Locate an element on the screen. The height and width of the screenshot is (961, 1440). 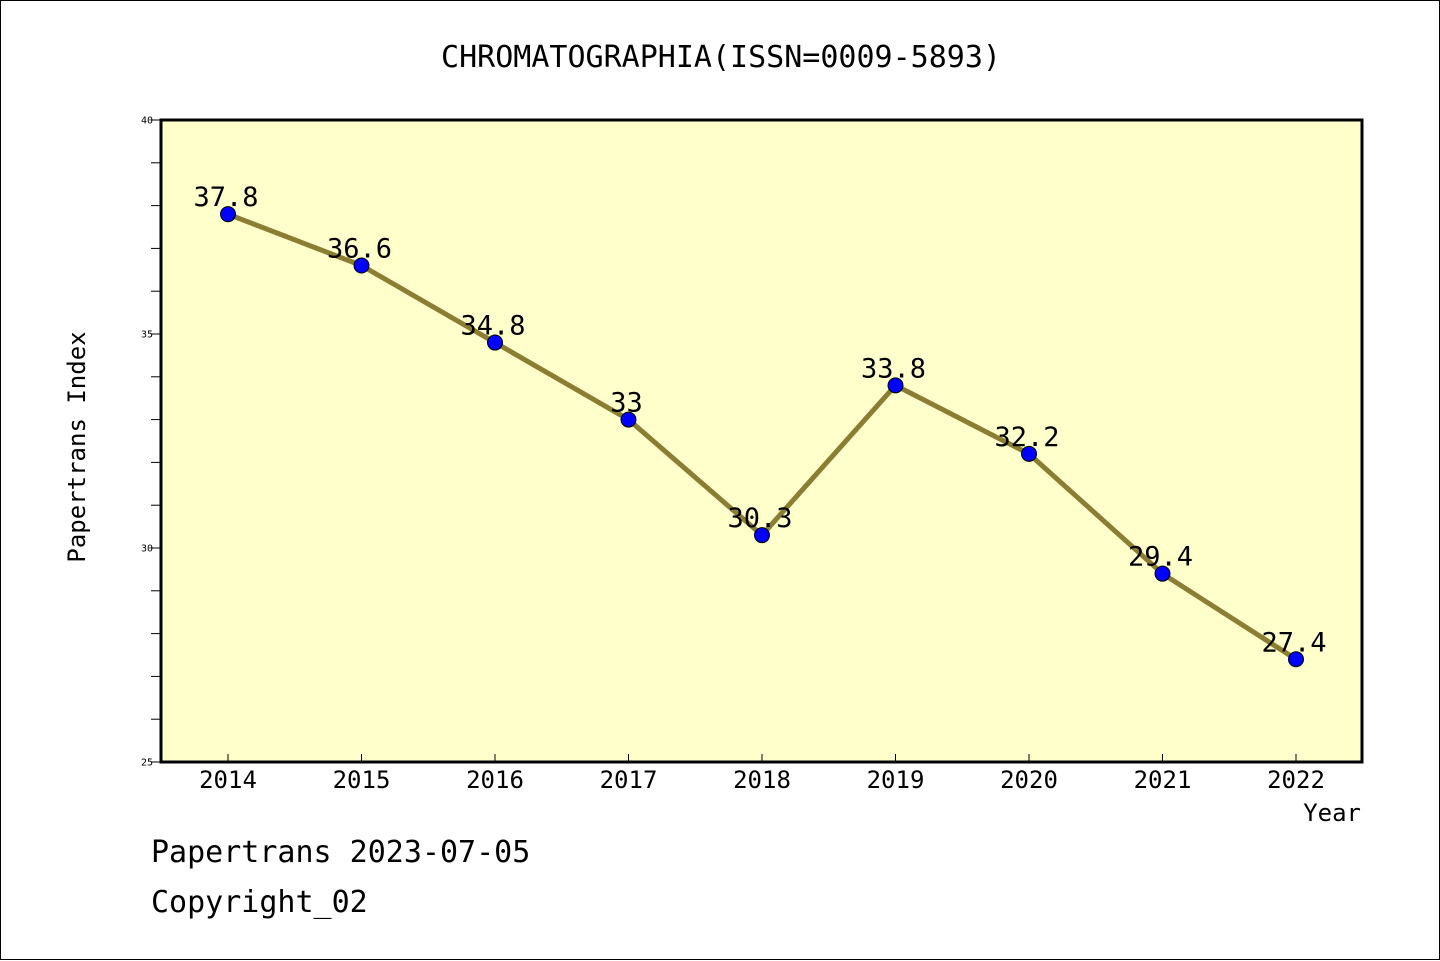
footer-copyright: Copyright_02 is located at coordinates (259, 902).